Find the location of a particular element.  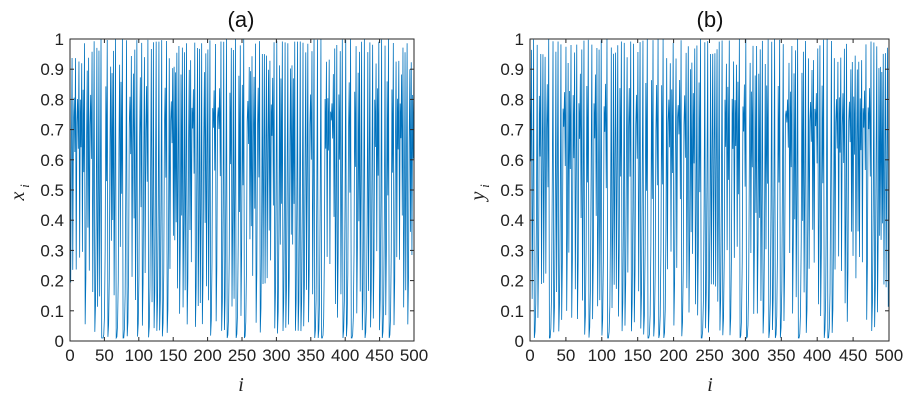

panel-b-ylabel: y i is located at coordinates (479, 193).